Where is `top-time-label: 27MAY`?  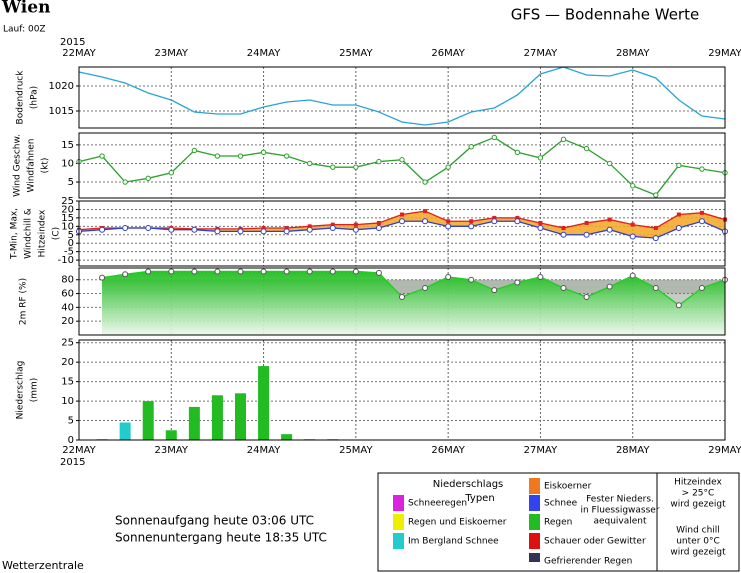 top-time-label: 27MAY is located at coordinates (541, 53).